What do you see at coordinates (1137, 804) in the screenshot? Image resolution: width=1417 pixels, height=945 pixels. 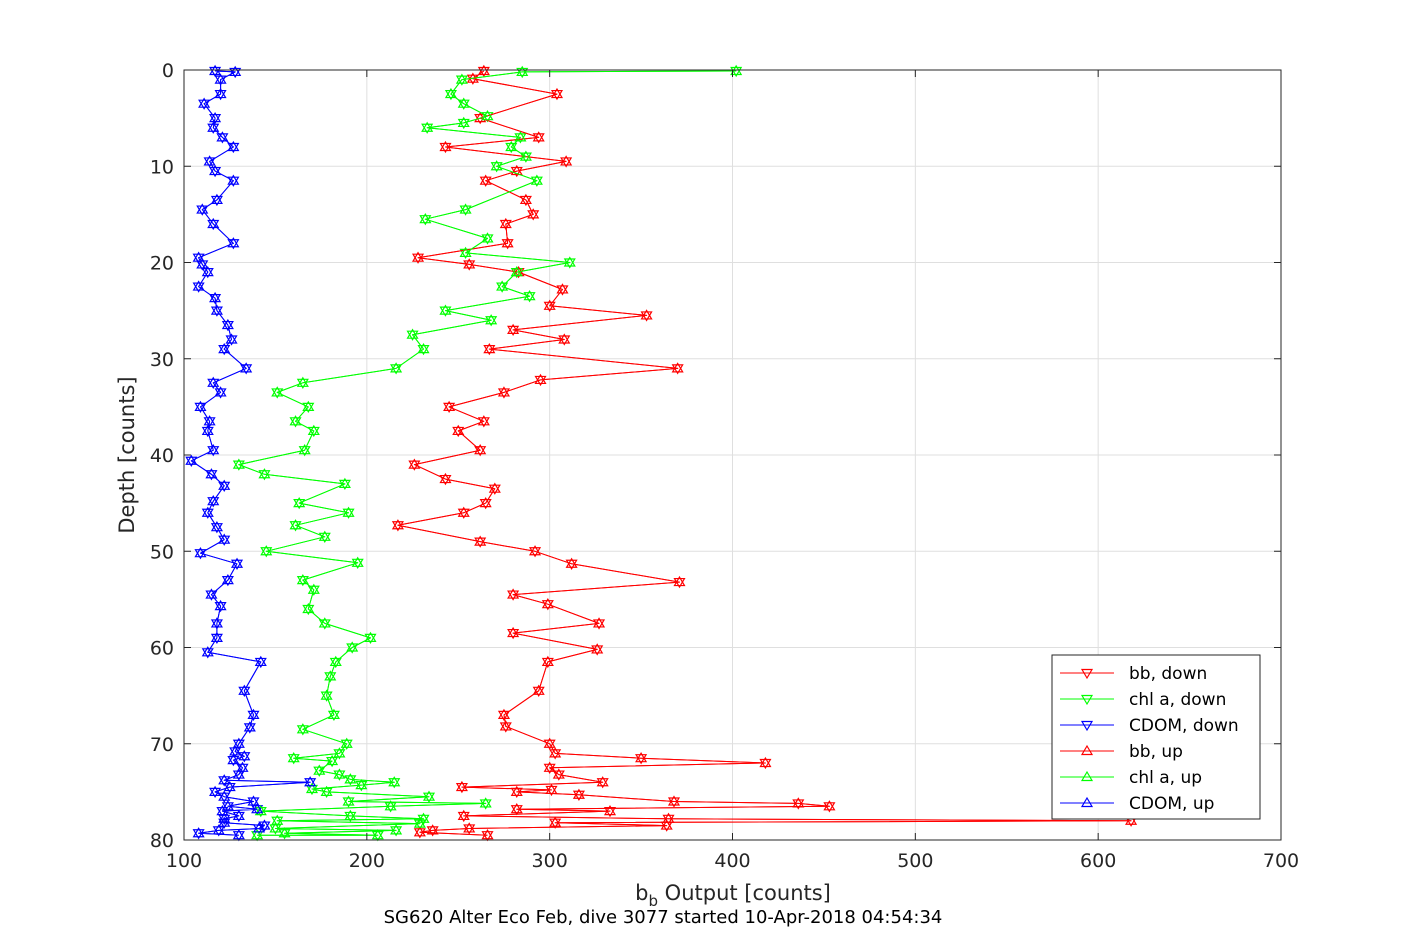 I see `legend-item: CDOM, up` at bounding box center [1137, 804].